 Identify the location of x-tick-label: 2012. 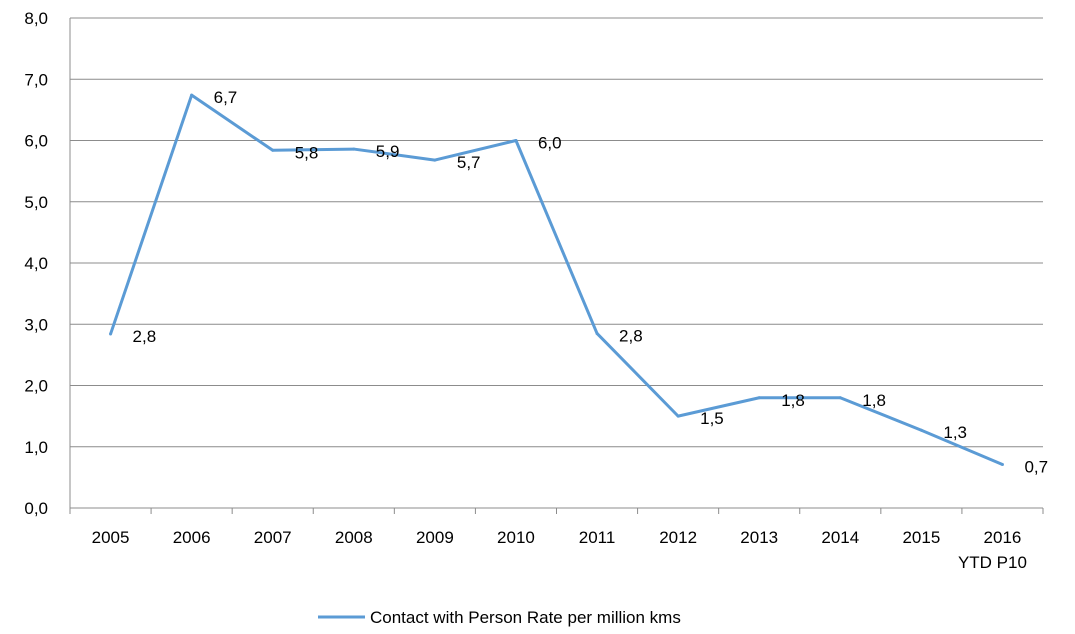
(678, 537).